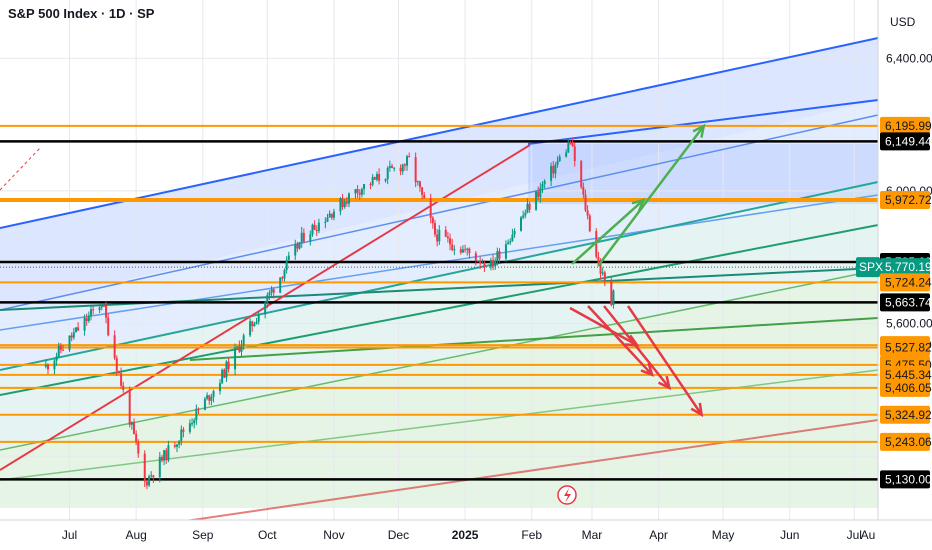 The height and width of the screenshot is (550, 932). Describe the element at coordinates (868, 535) in the screenshot. I see `x-tick-label: Au` at that location.